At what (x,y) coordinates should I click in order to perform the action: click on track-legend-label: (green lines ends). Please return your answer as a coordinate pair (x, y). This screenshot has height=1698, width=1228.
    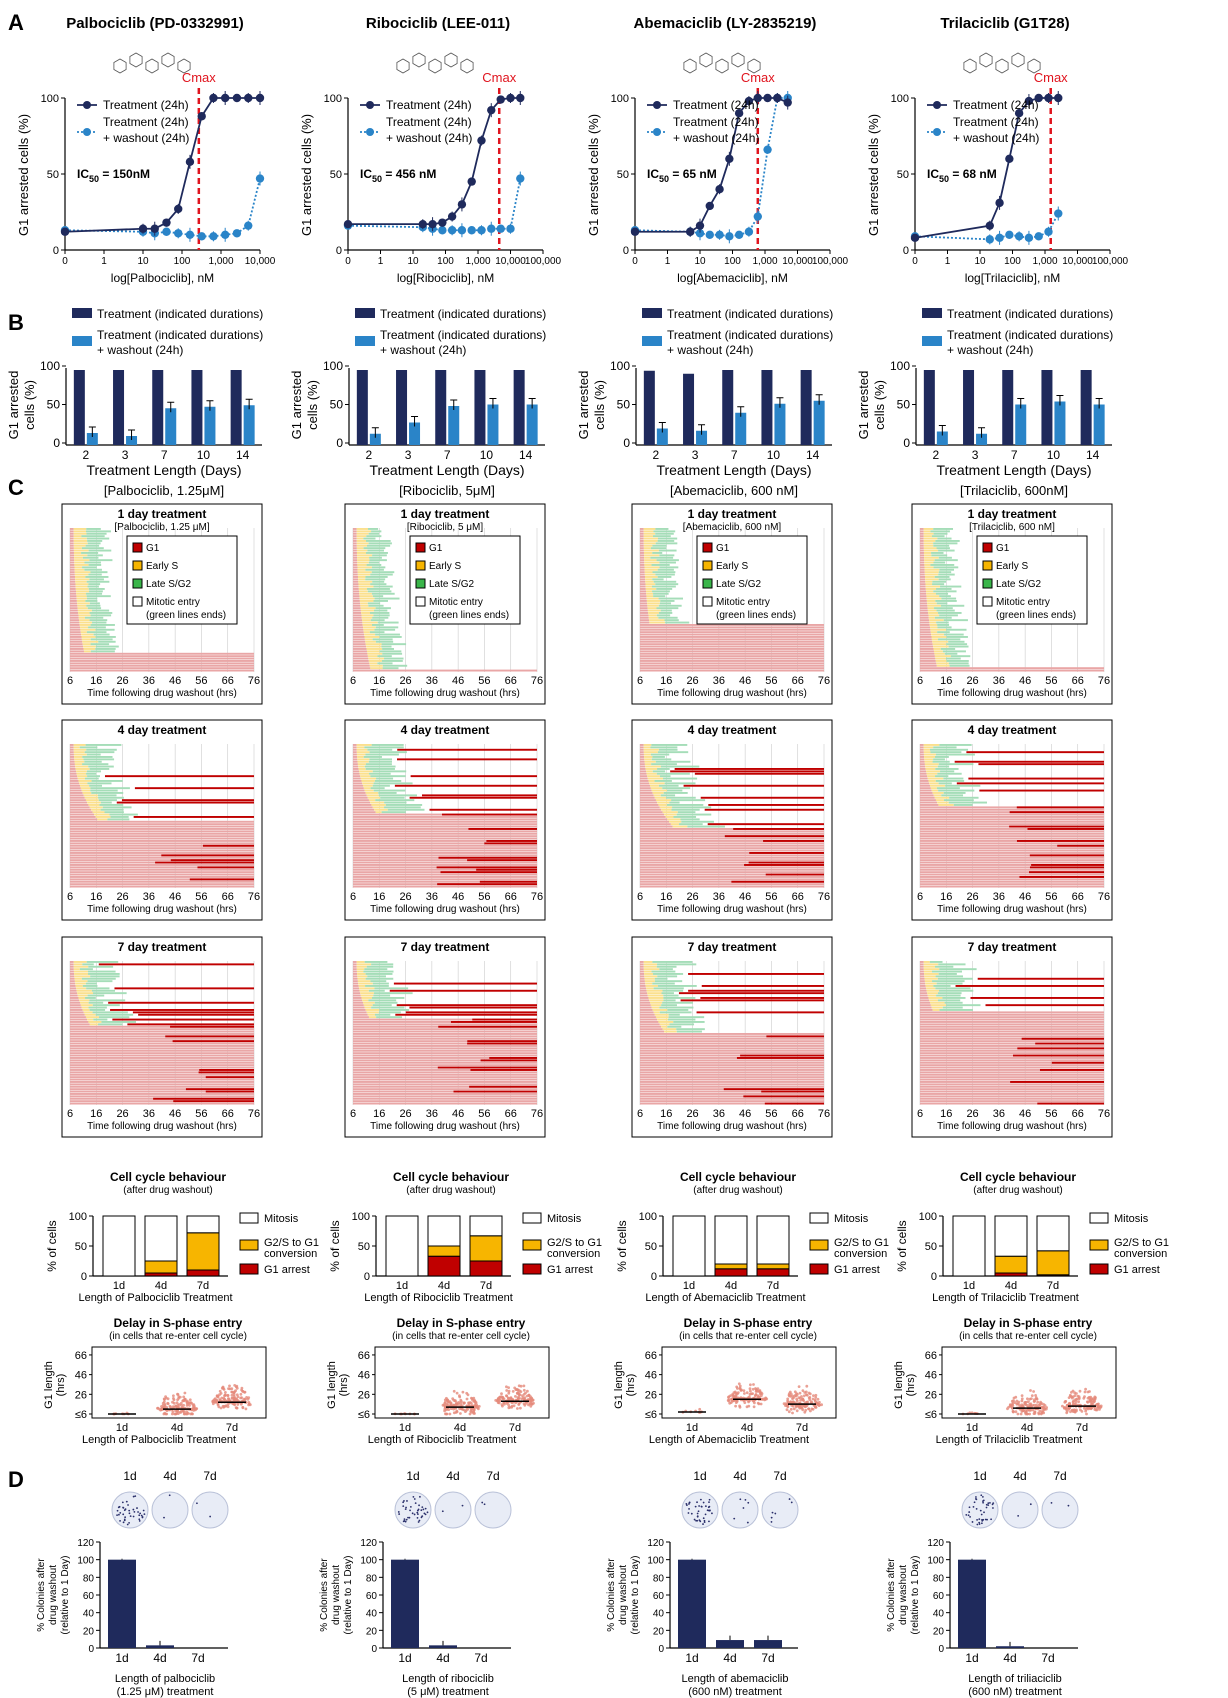
    Looking at the image, I should click on (756, 615).